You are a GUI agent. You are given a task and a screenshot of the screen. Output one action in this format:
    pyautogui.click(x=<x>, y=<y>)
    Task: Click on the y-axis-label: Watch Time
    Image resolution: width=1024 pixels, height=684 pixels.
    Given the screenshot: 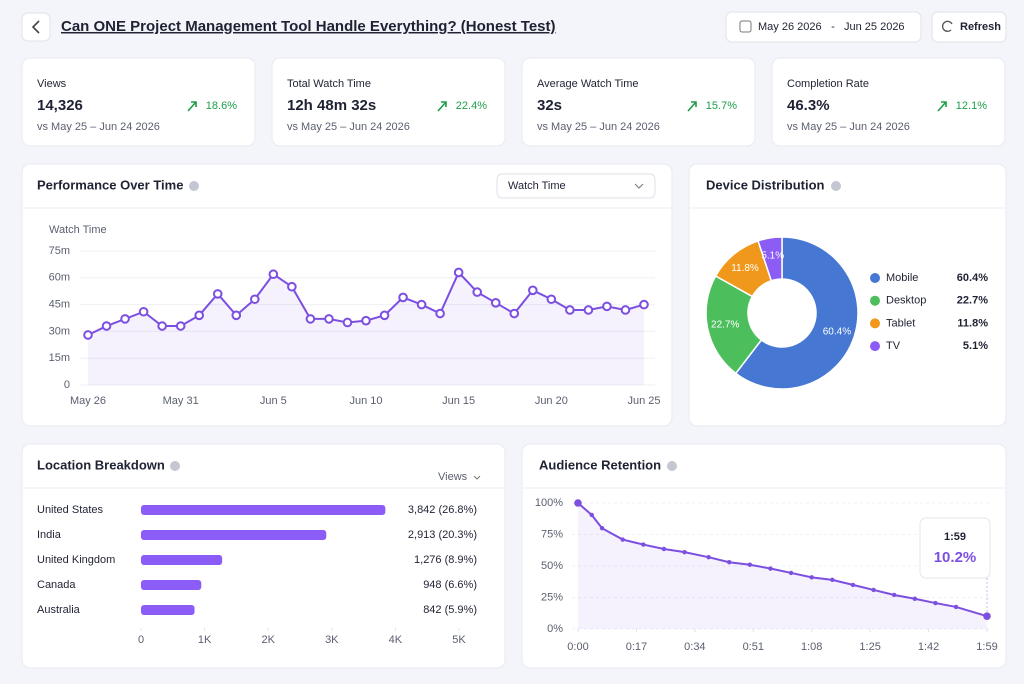 What is the action you would take?
    pyautogui.click(x=78, y=230)
    